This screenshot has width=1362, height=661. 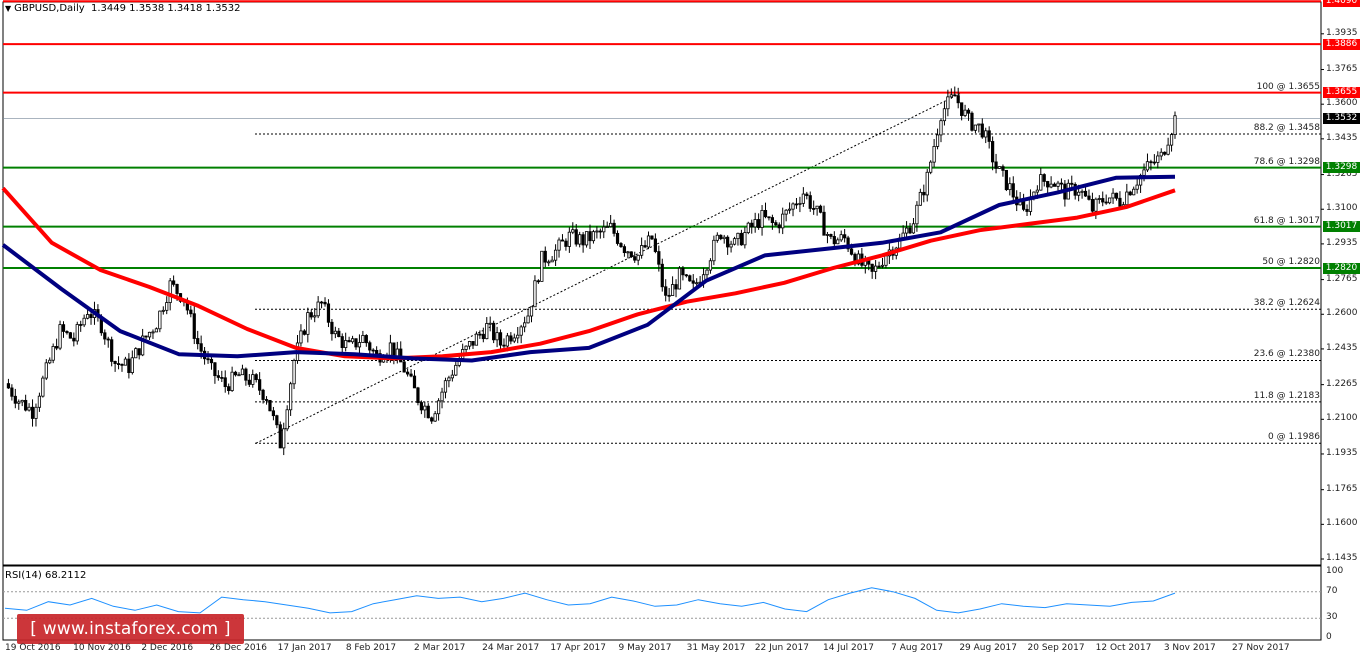 What do you see at coordinates (781, 648) in the screenshot?
I see `x-tick-label: 22 Jun 2017` at bounding box center [781, 648].